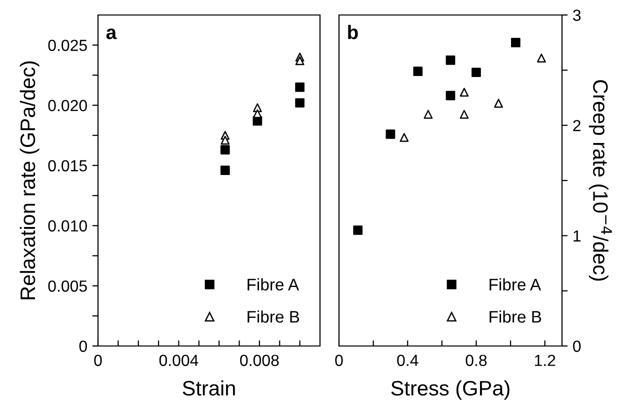 The image size is (618, 403). Describe the element at coordinates (67, 46) in the screenshot. I see `y-tick-label: 0.025` at that location.